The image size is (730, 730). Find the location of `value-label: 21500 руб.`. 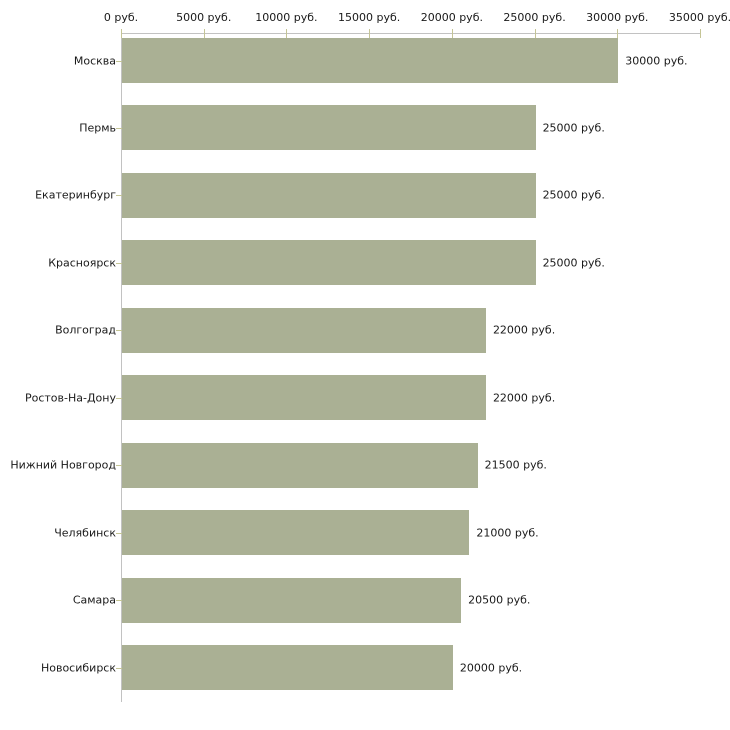

value-label: 21500 руб. is located at coordinates (515, 465).